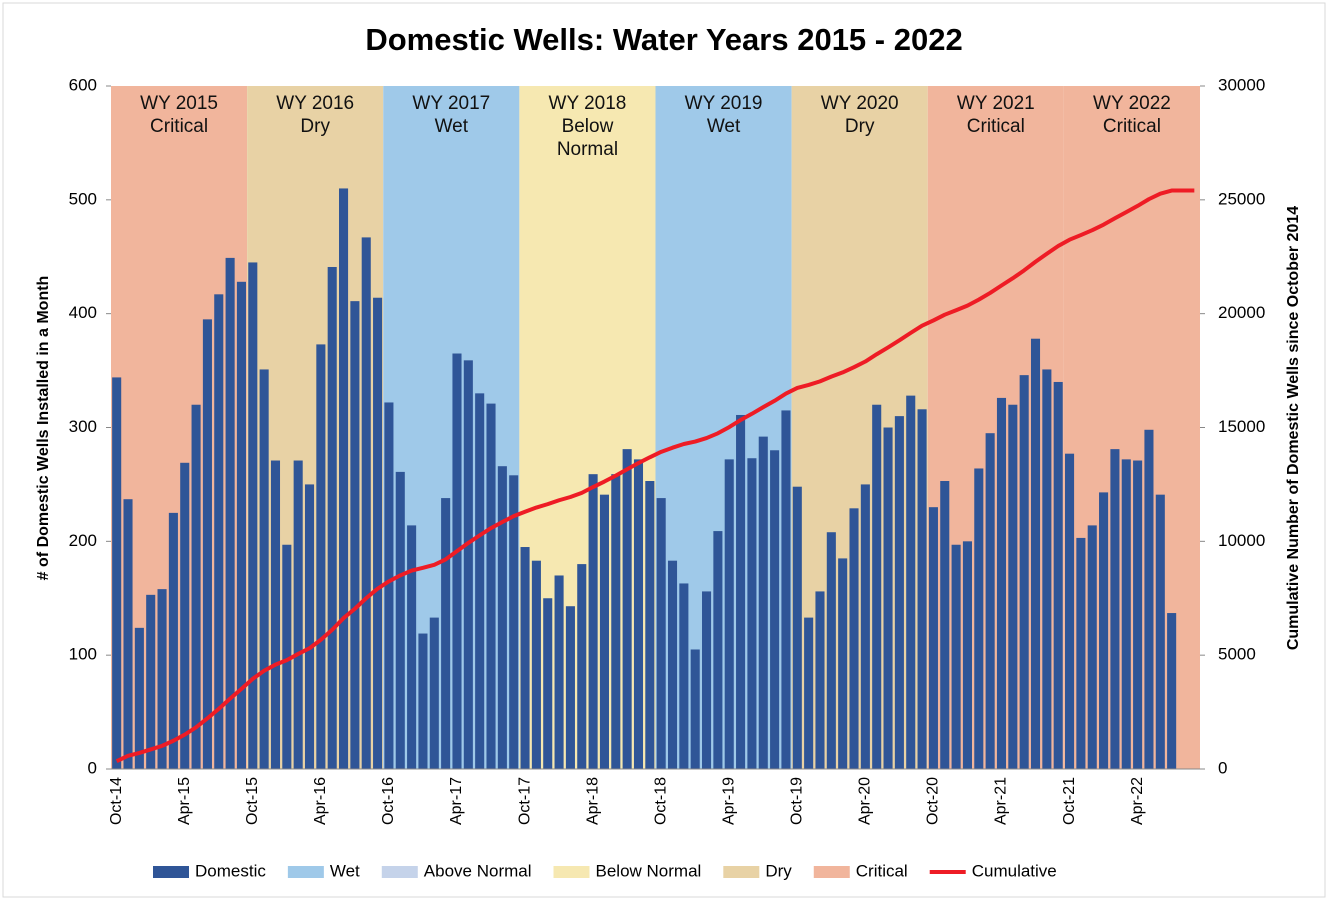 The width and height of the screenshot is (1328, 900). What do you see at coordinates (587, 138) in the screenshot?
I see `band-type: Below Normal` at bounding box center [587, 138].